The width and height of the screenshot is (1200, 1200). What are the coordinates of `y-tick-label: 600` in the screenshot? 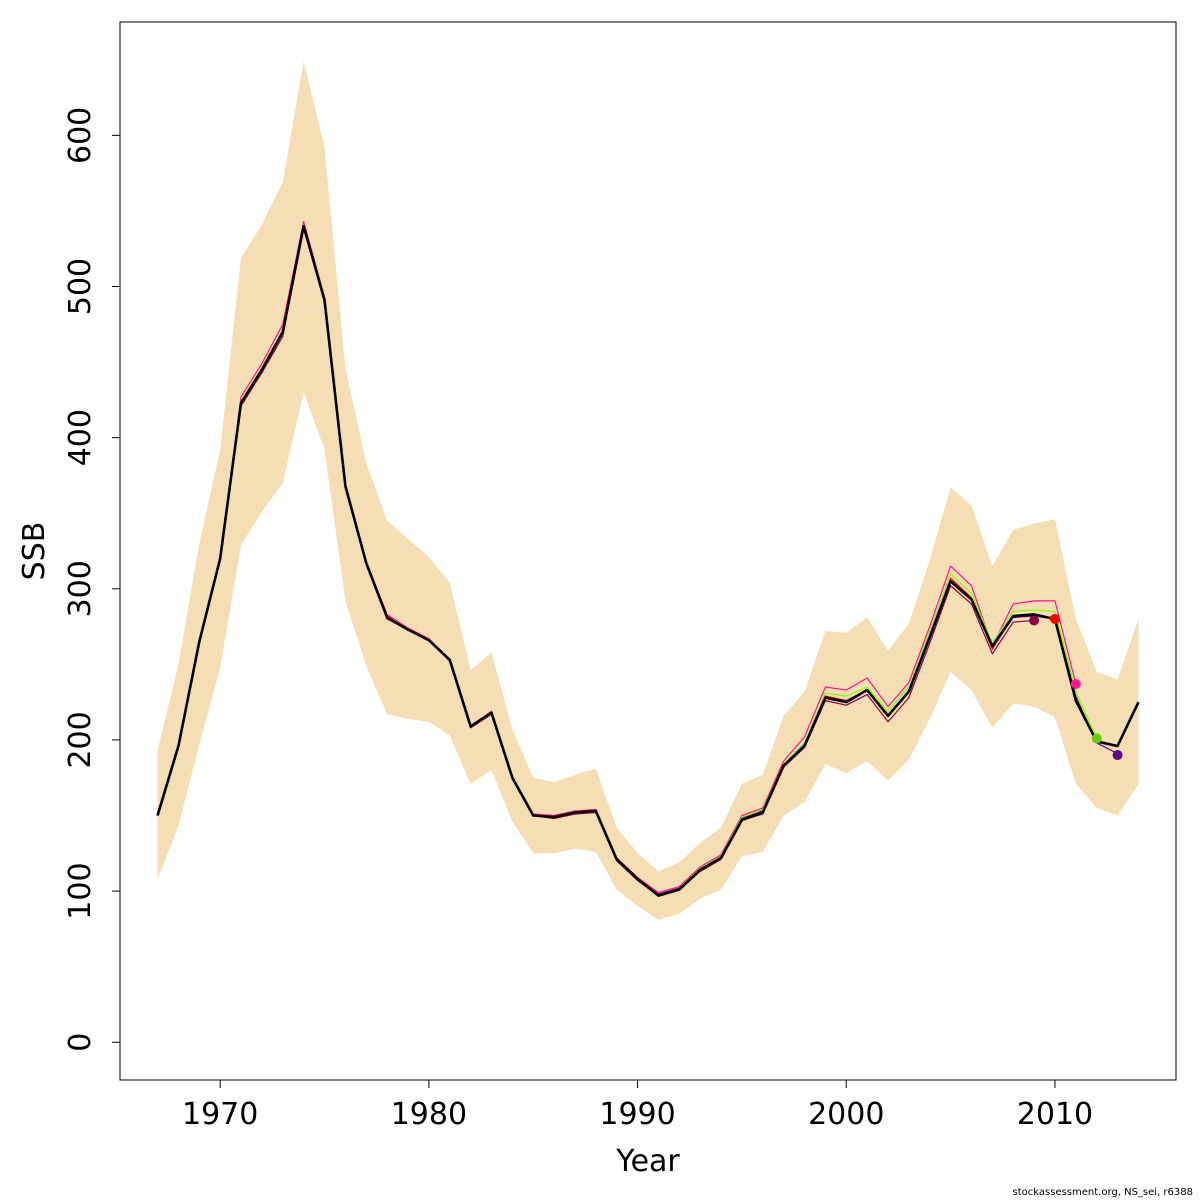 It's located at (80, 135).